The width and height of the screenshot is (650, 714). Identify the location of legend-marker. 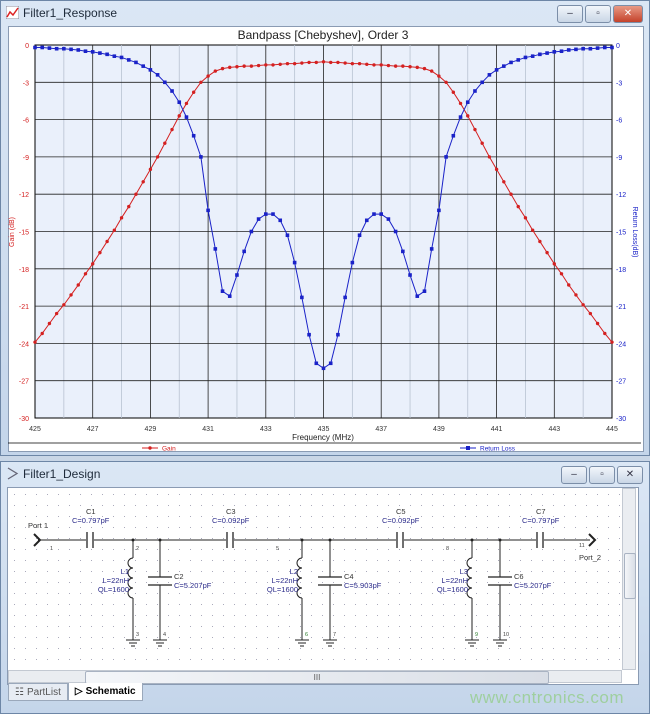
(150, 448).